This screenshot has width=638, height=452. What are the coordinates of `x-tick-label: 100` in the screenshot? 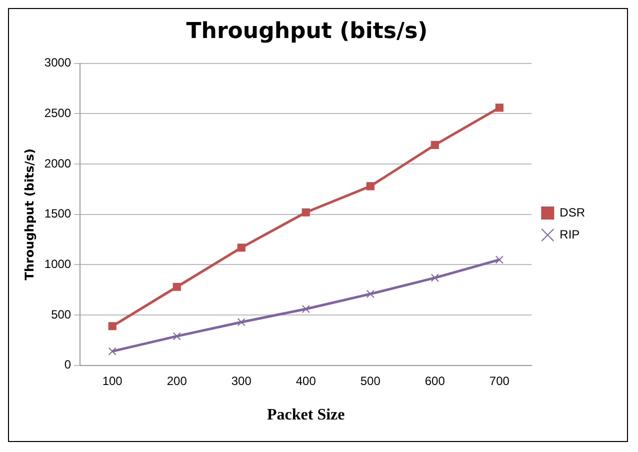 It's located at (112, 381).